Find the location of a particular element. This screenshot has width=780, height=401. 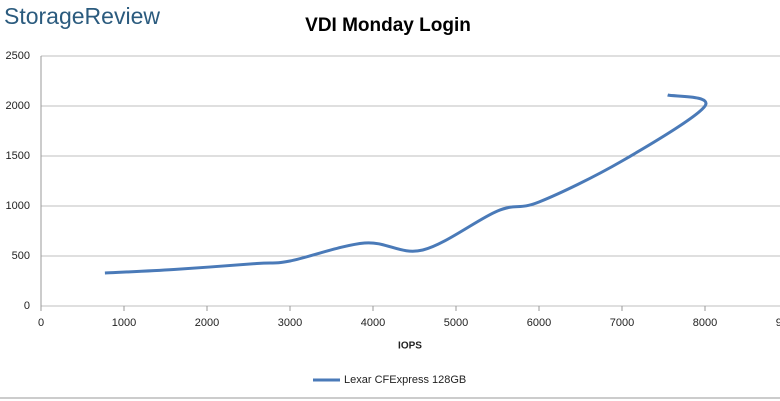

y-tick-label: 500 is located at coordinates (21, 256).